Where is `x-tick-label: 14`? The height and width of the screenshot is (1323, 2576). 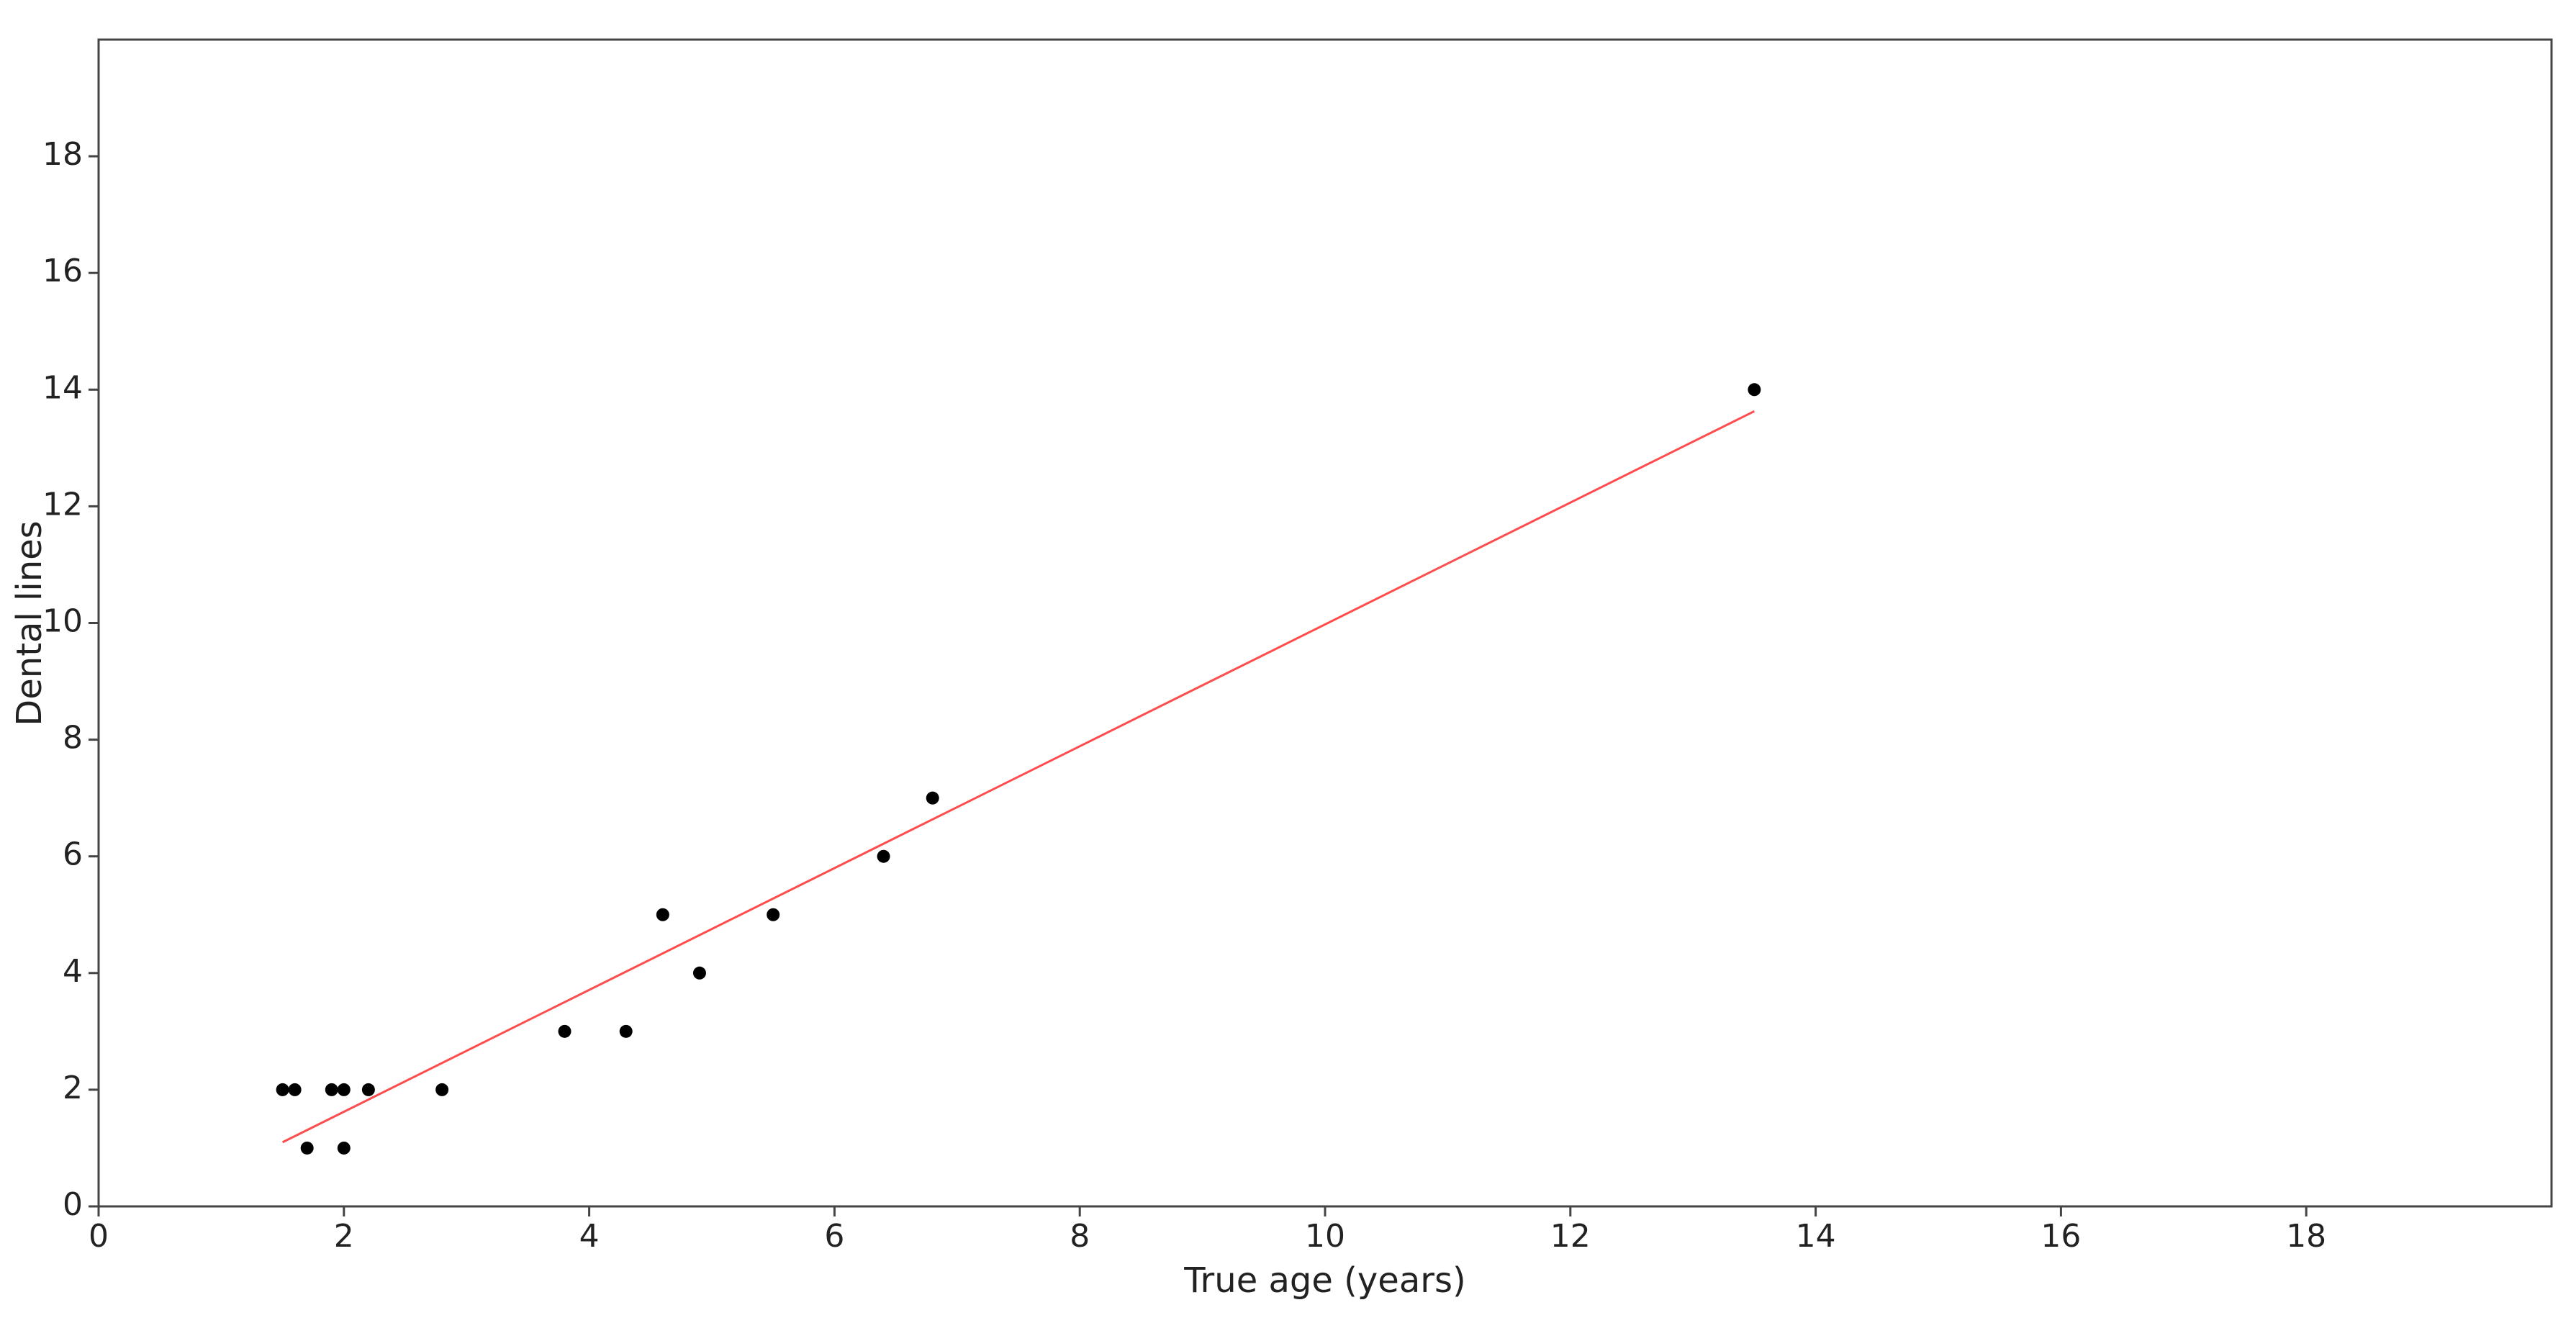
x-tick-label: 14 is located at coordinates (1816, 1236).